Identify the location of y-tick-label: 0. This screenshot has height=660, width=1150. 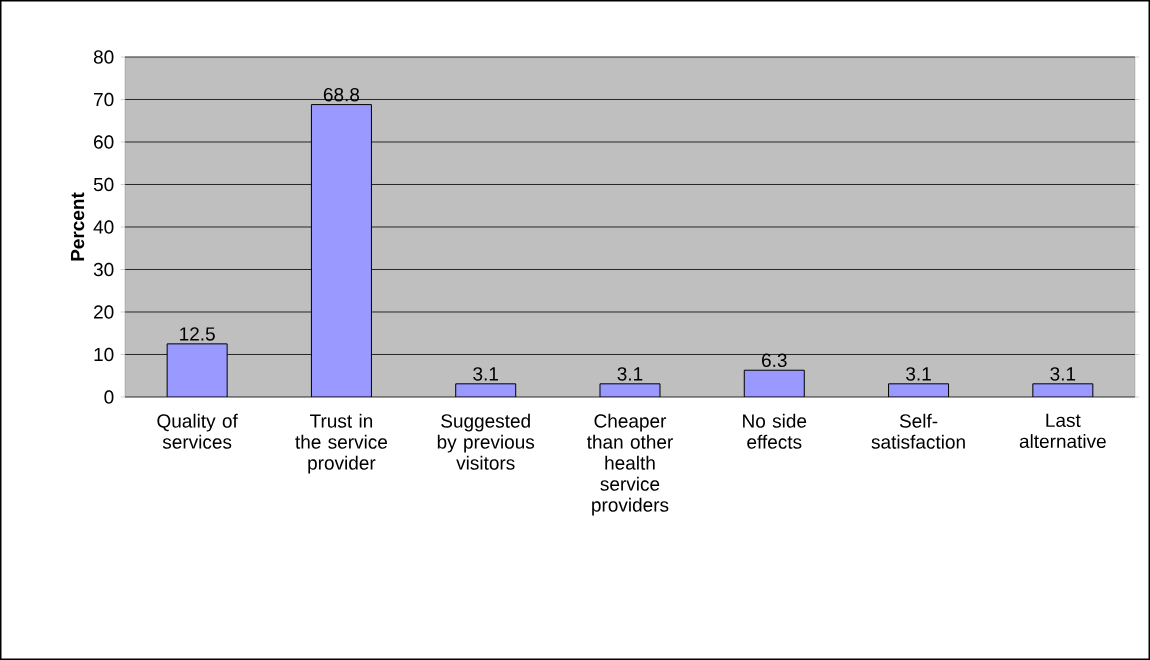
(109, 397).